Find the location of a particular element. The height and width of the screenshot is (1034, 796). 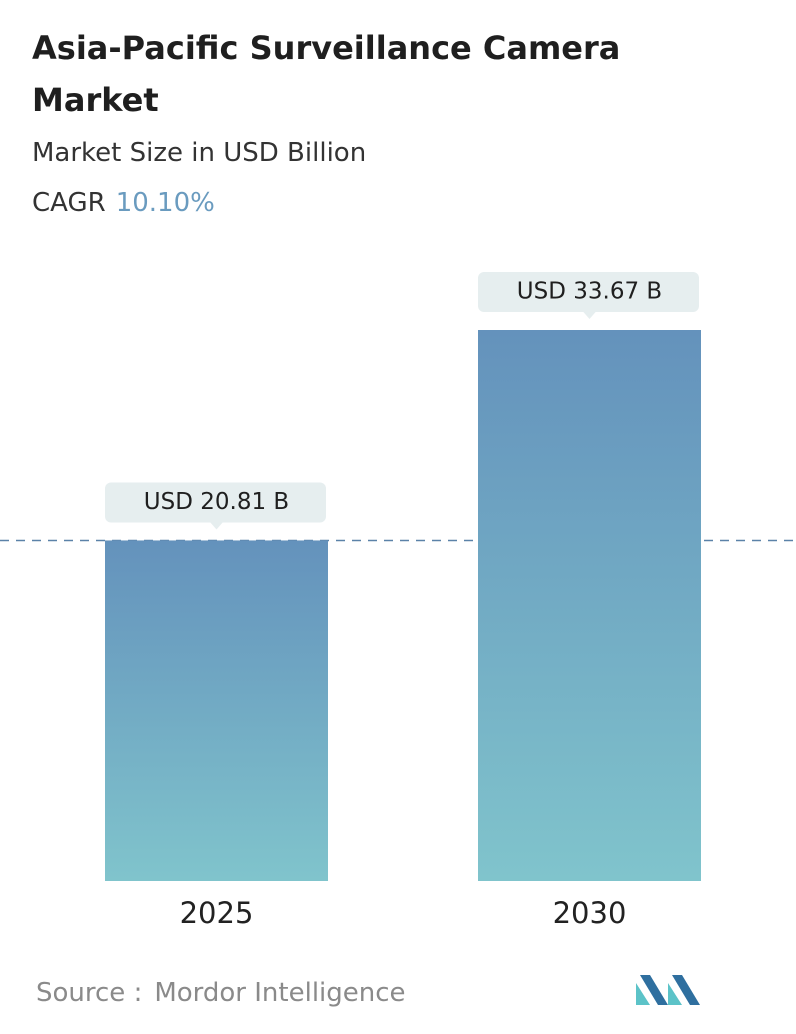

cagr-label: CAGR is located at coordinates (69, 203).